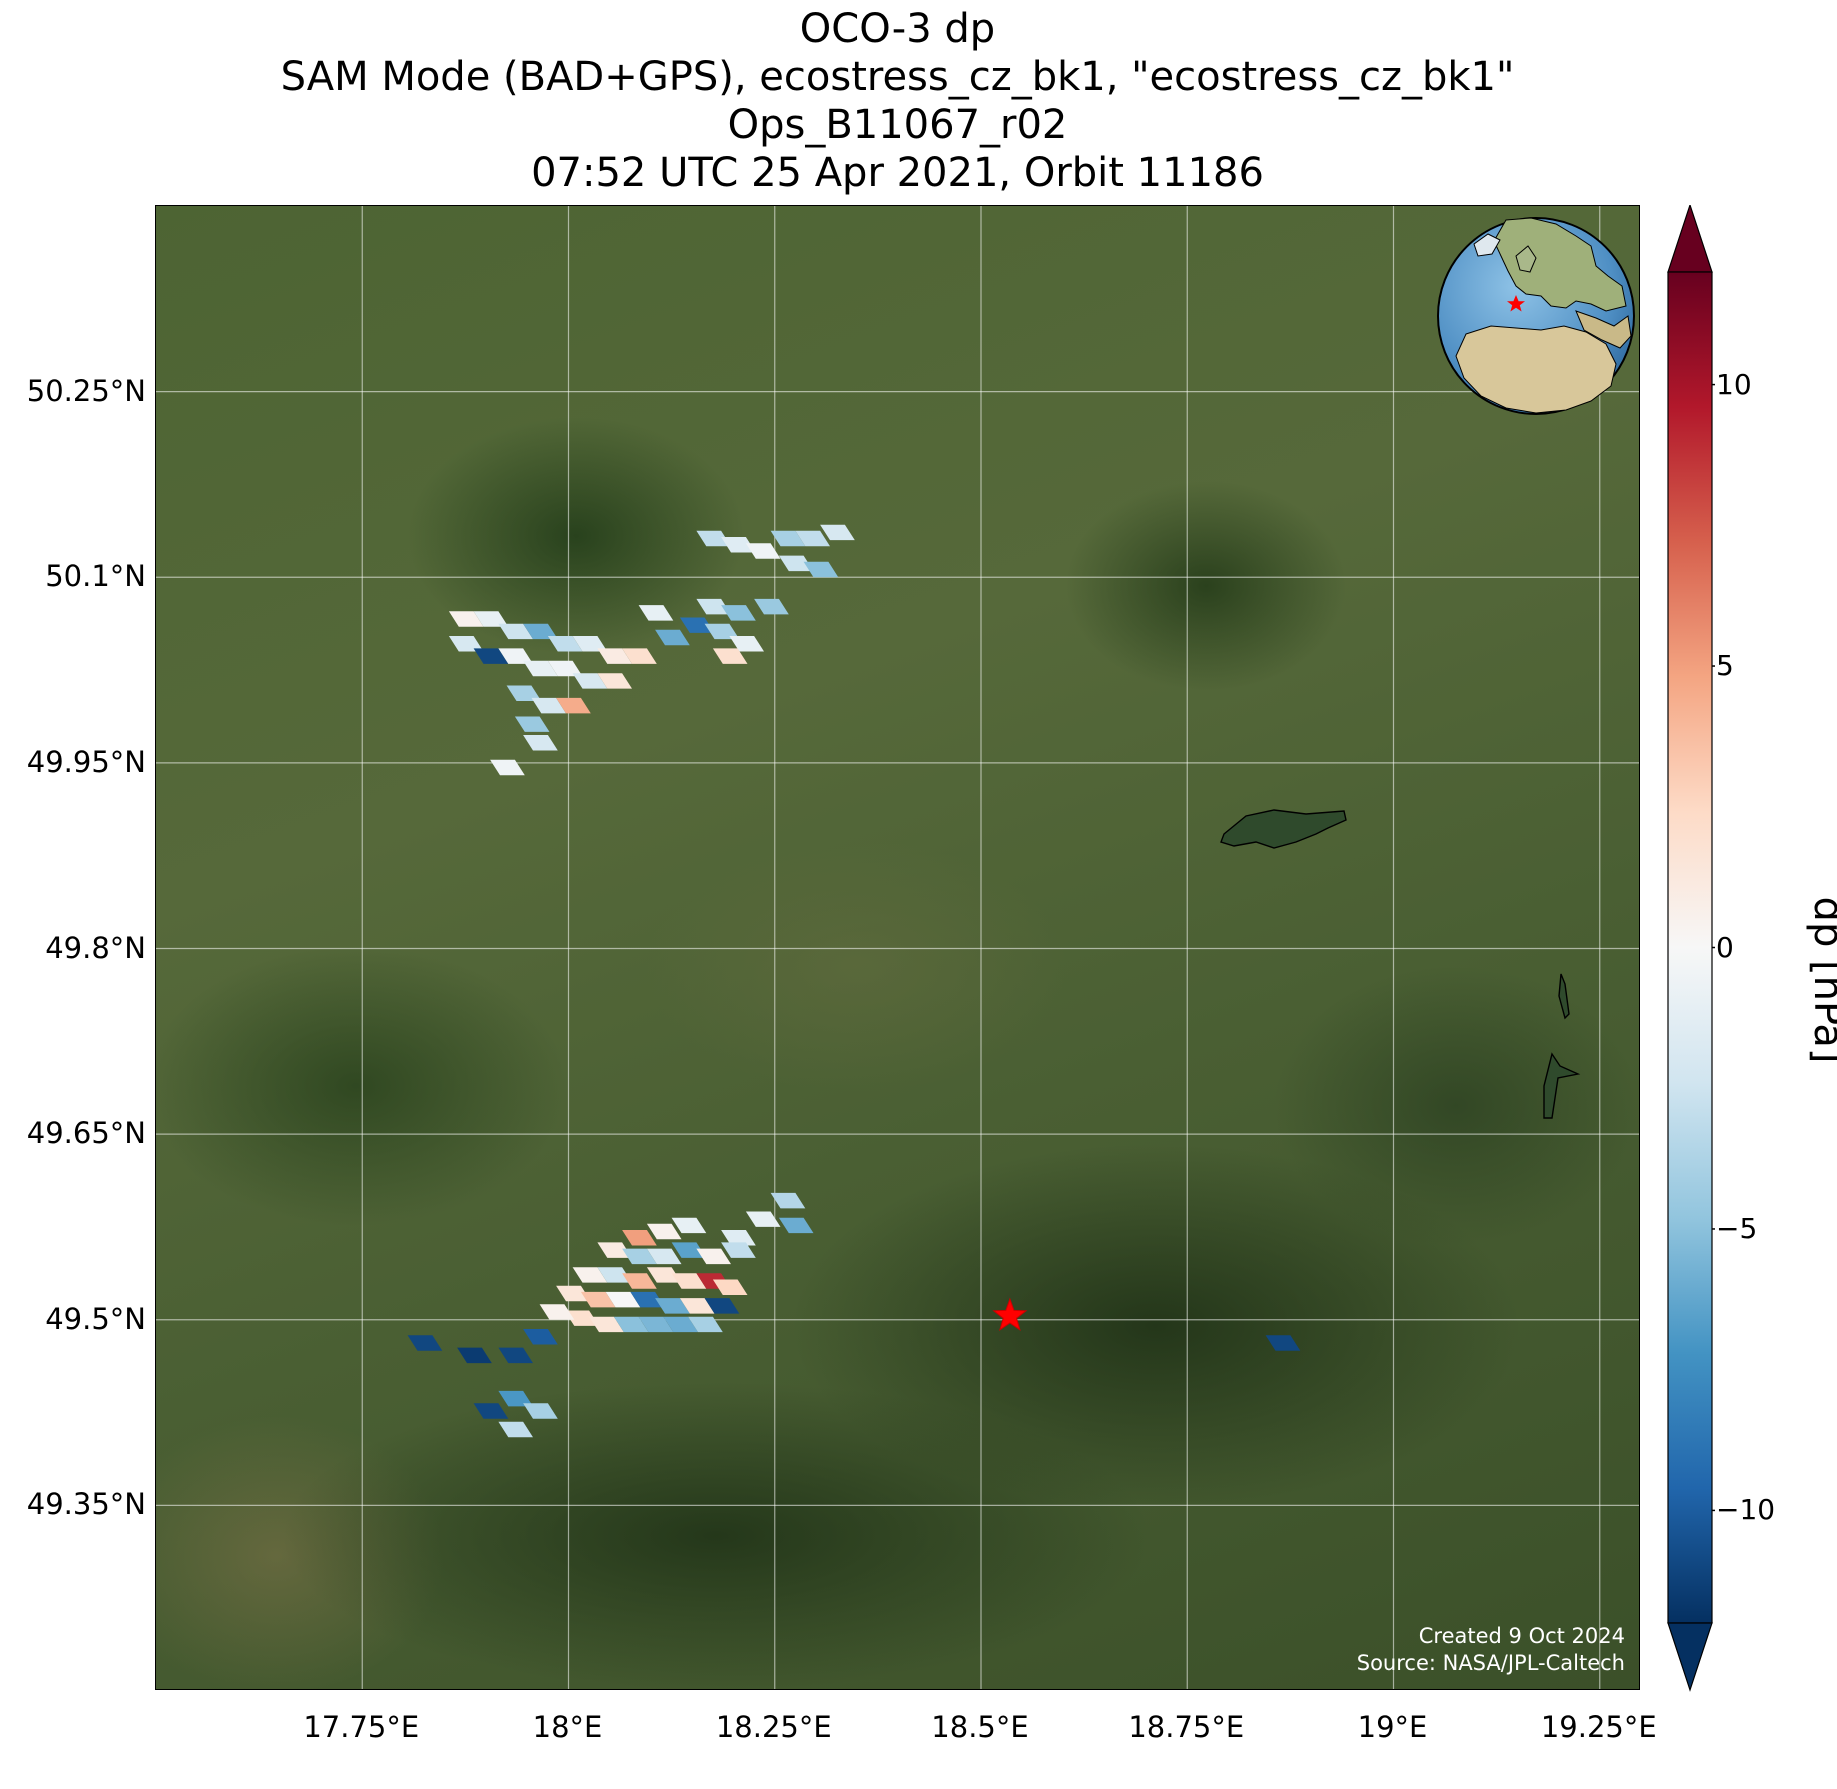  What do you see at coordinates (897, 125) in the screenshot?
I see `title-line-3: Ops_B11067_r02` at bounding box center [897, 125].